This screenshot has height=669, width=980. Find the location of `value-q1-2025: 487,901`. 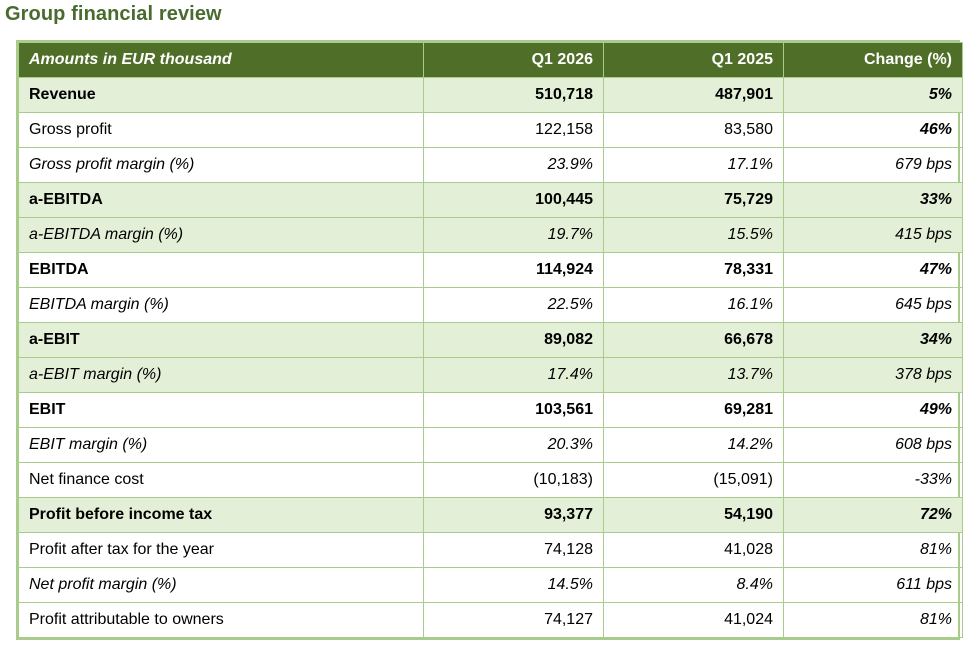

value-q1-2025: 487,901 is located at coordinates (693, 95).